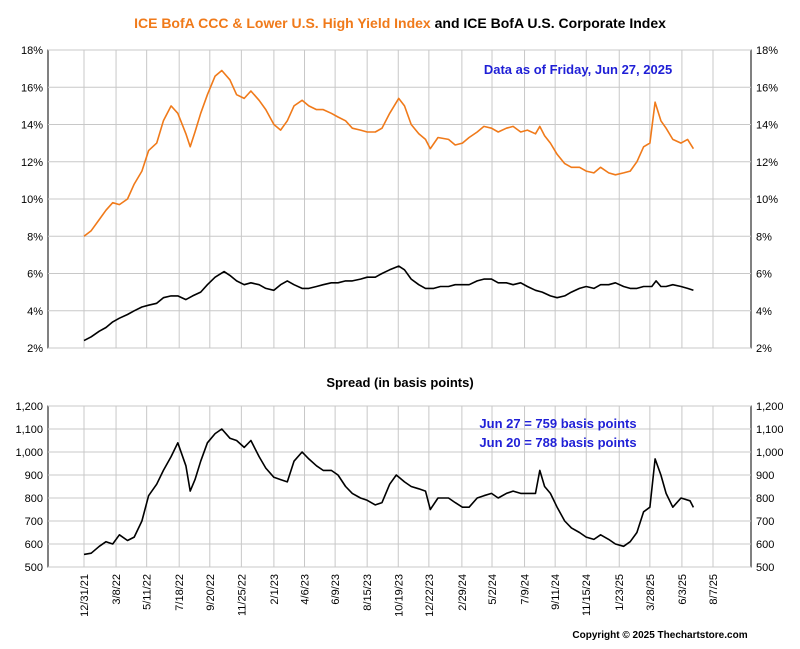 Image resolution: width=800 pixels, height=649 pixels. Describe the element at coordinates (765, 476) in the screenshot. I see `bottom-y-tick-label-right: 900` at that location.